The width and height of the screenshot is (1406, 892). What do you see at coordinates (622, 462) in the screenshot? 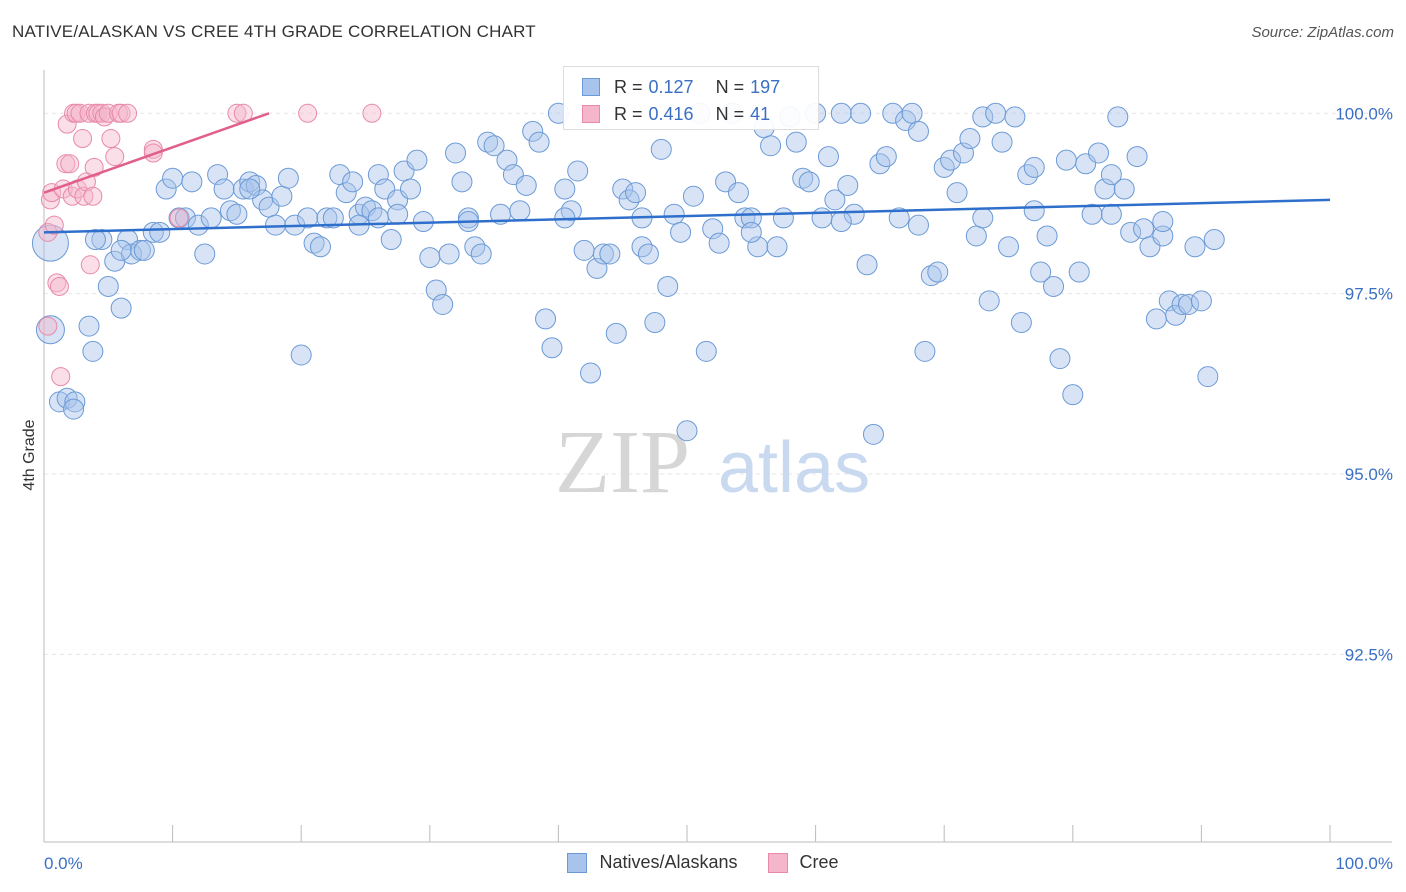
I see `watermark-zip: ZIP` at bounding box center [622, 462].